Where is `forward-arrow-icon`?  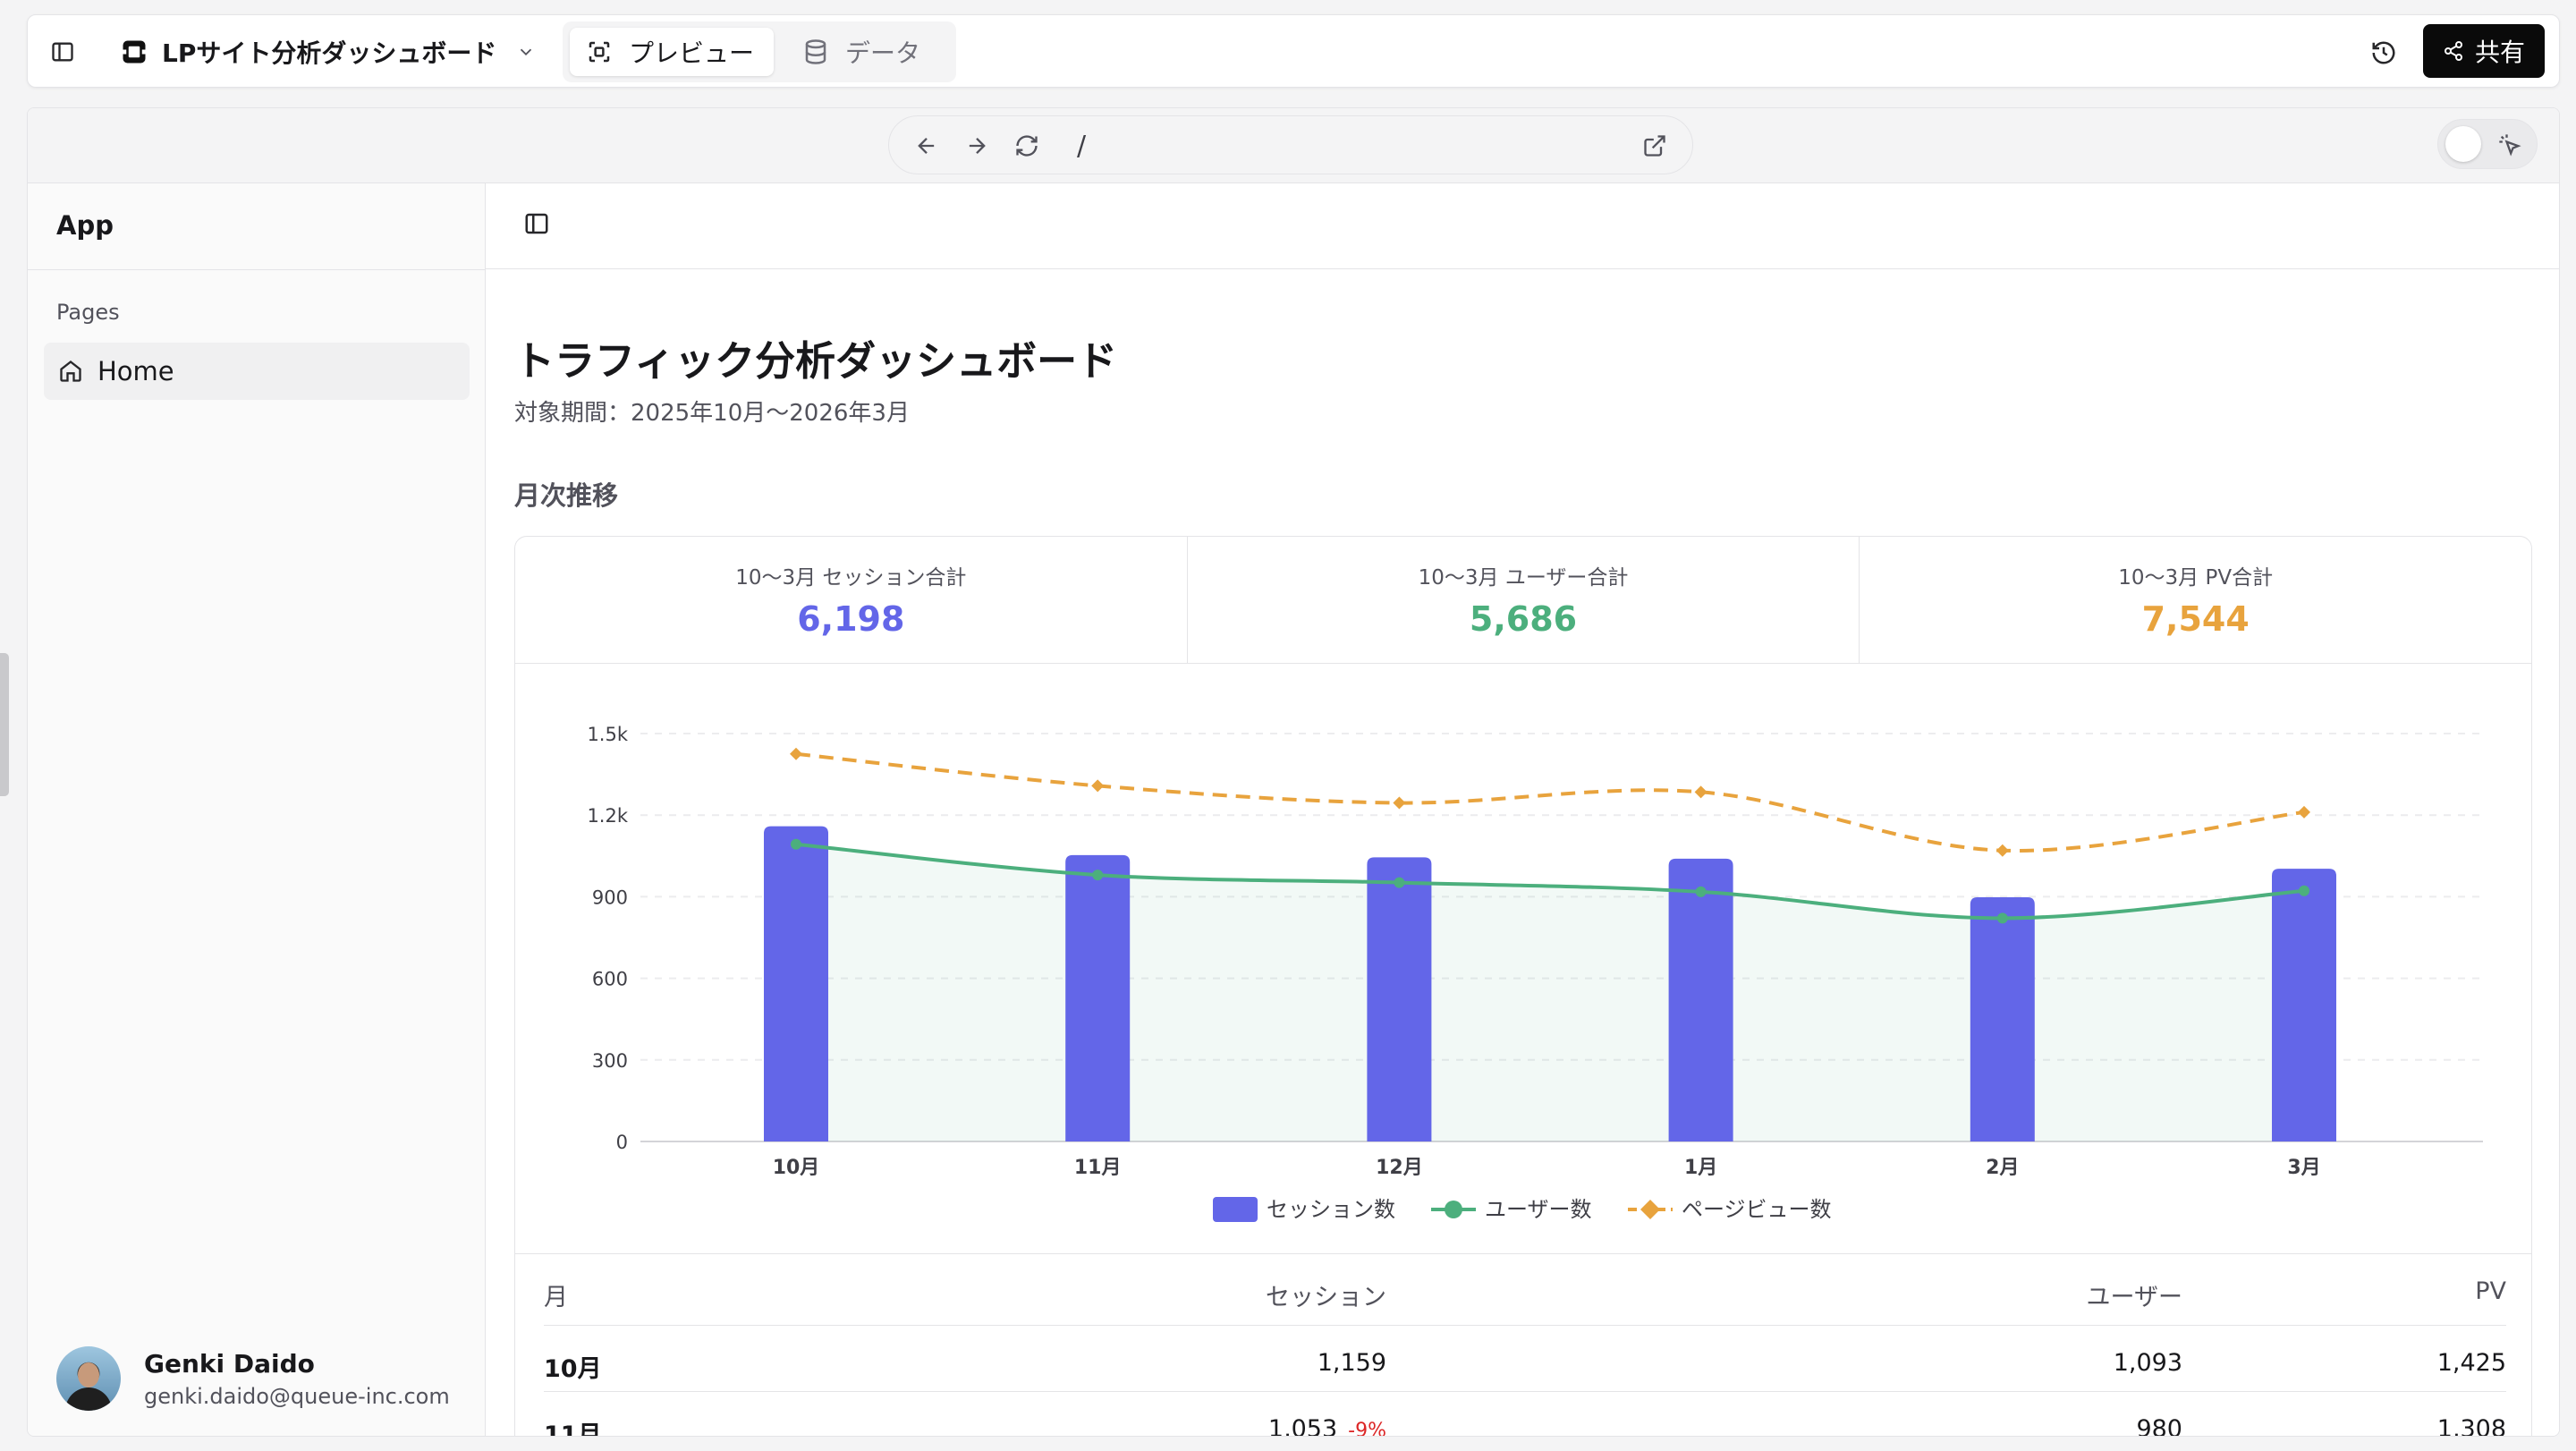 forward-arrow-icon is located at coordinates (976, 145).